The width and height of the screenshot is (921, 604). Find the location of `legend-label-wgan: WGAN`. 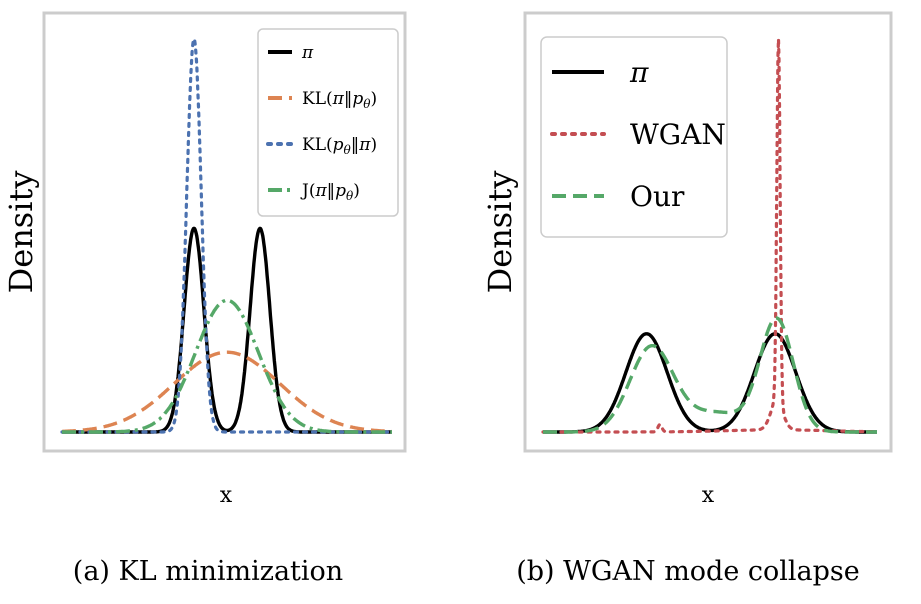

legend-label-wgan: WGAN is located at coordinates (678, 134).